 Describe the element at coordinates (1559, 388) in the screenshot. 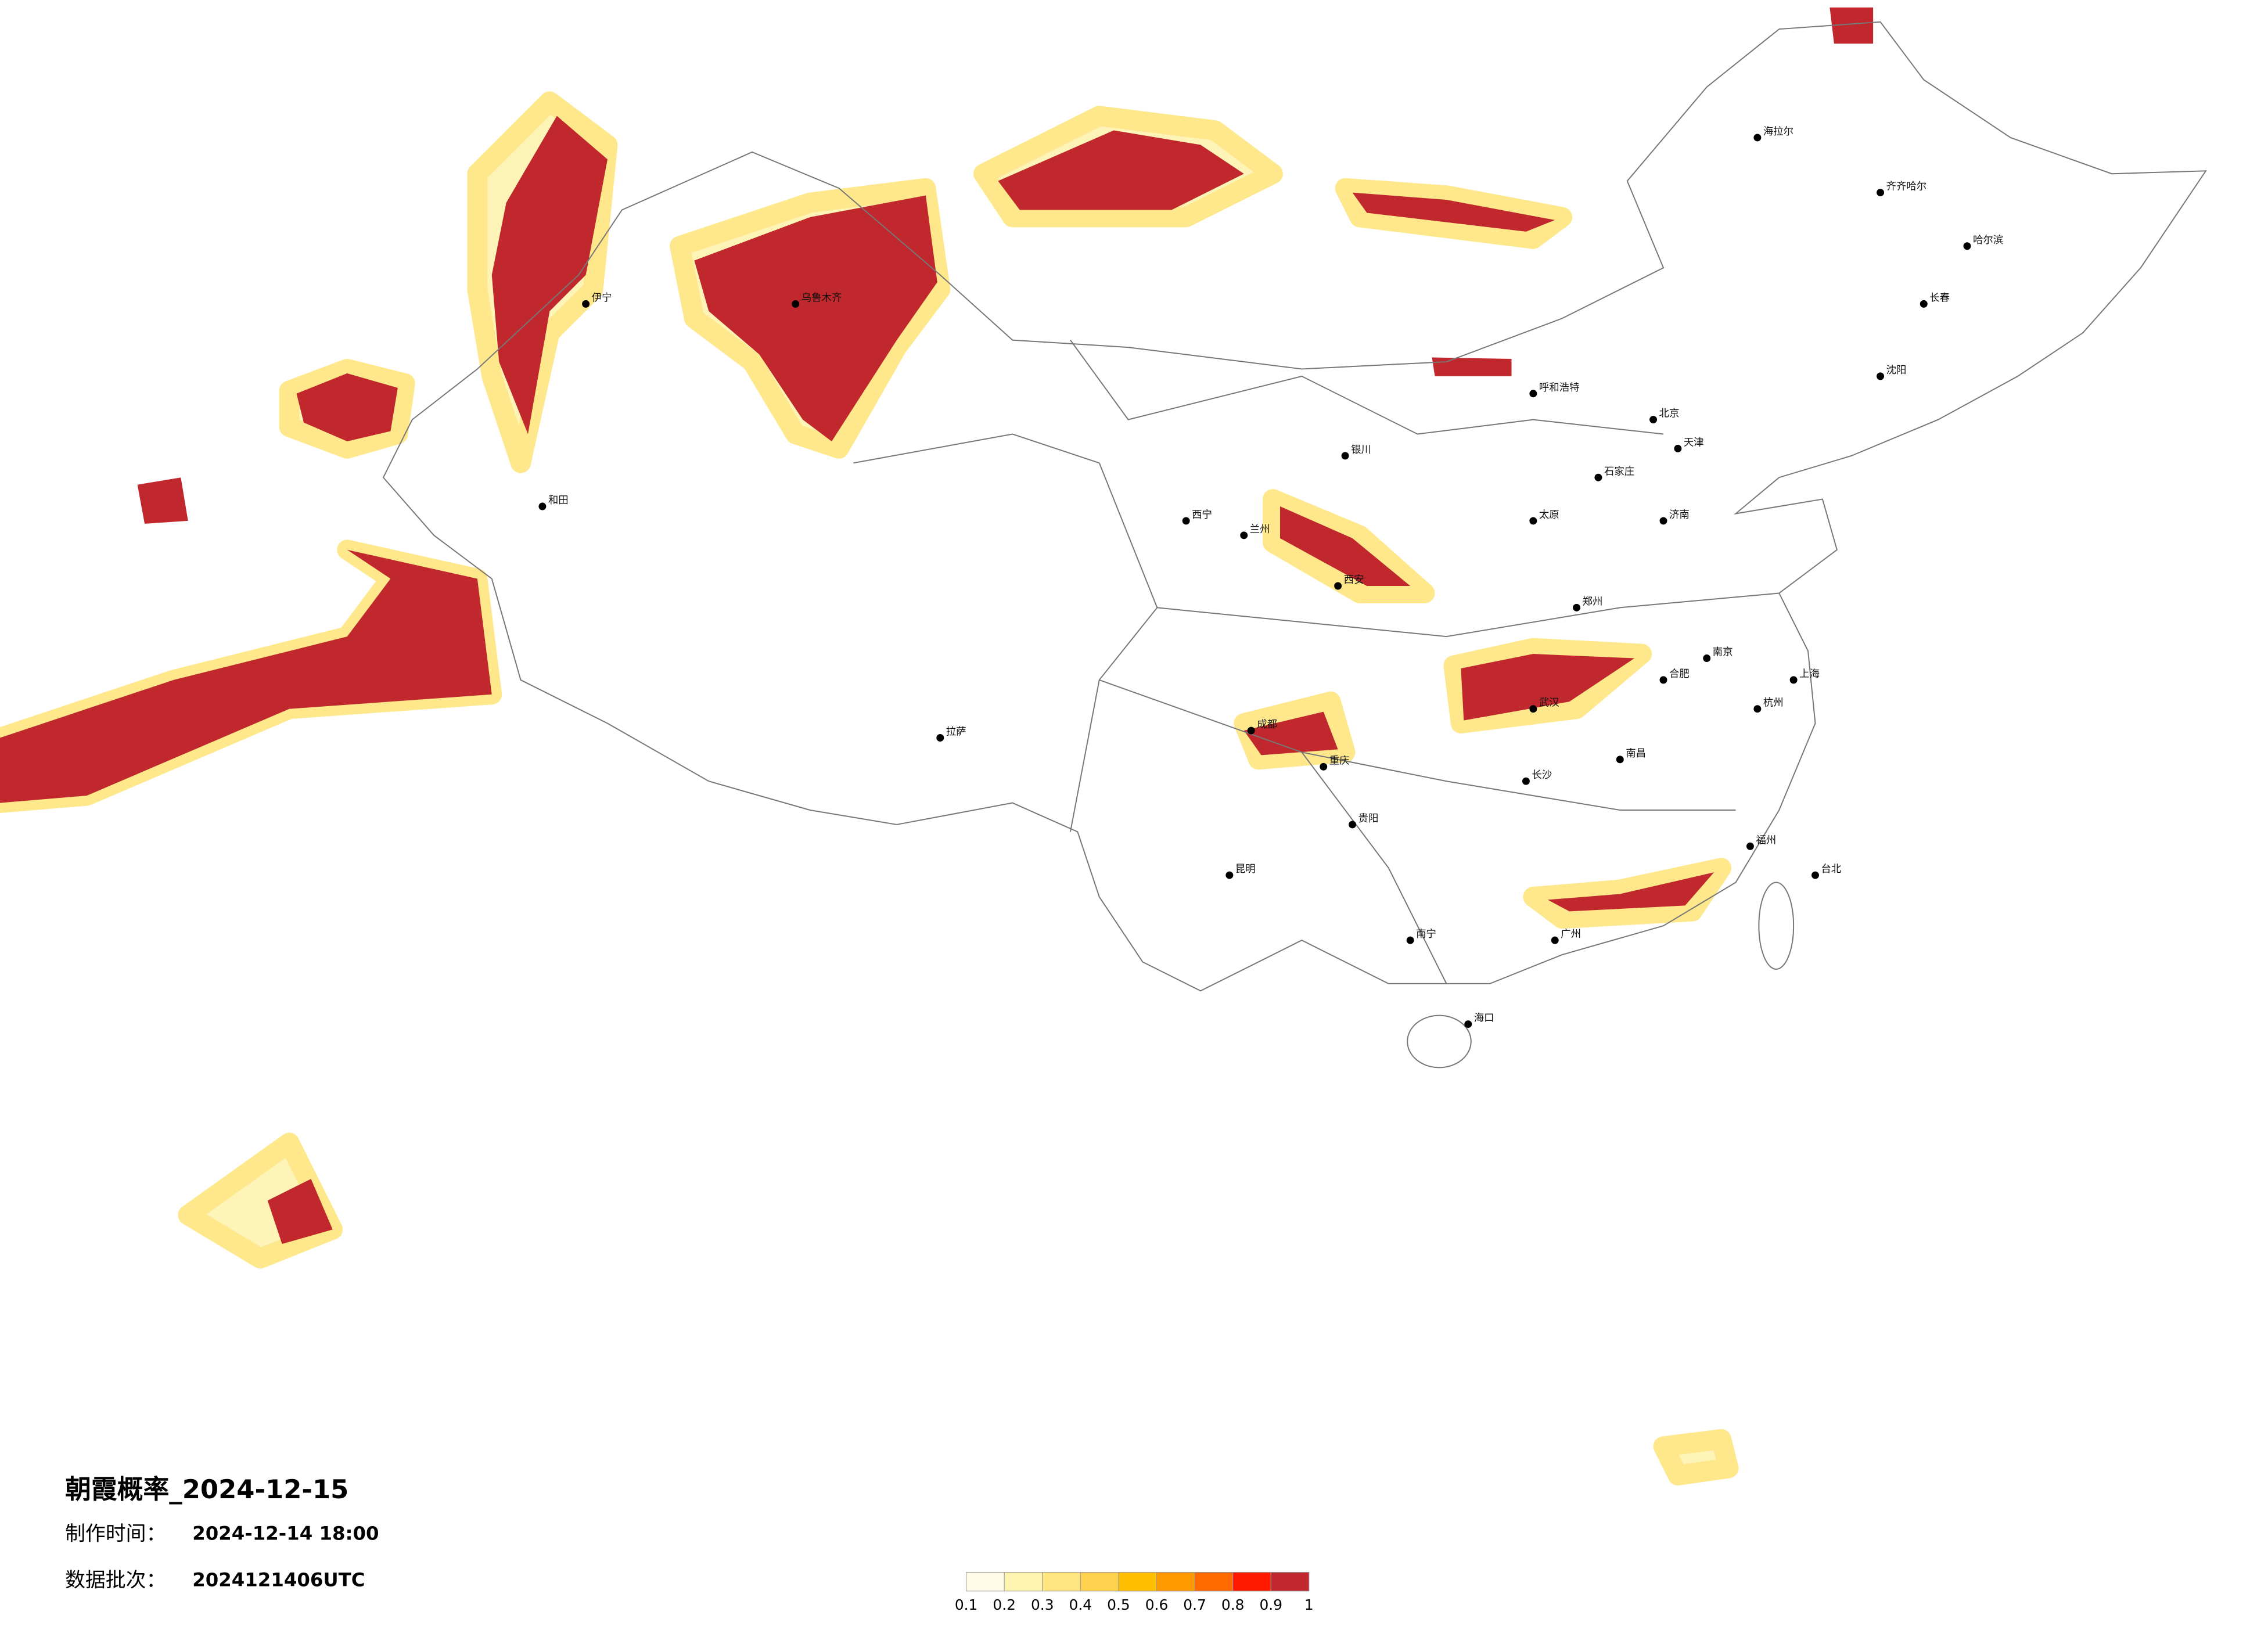

I see `city-label: 呼和浩特` at that location.